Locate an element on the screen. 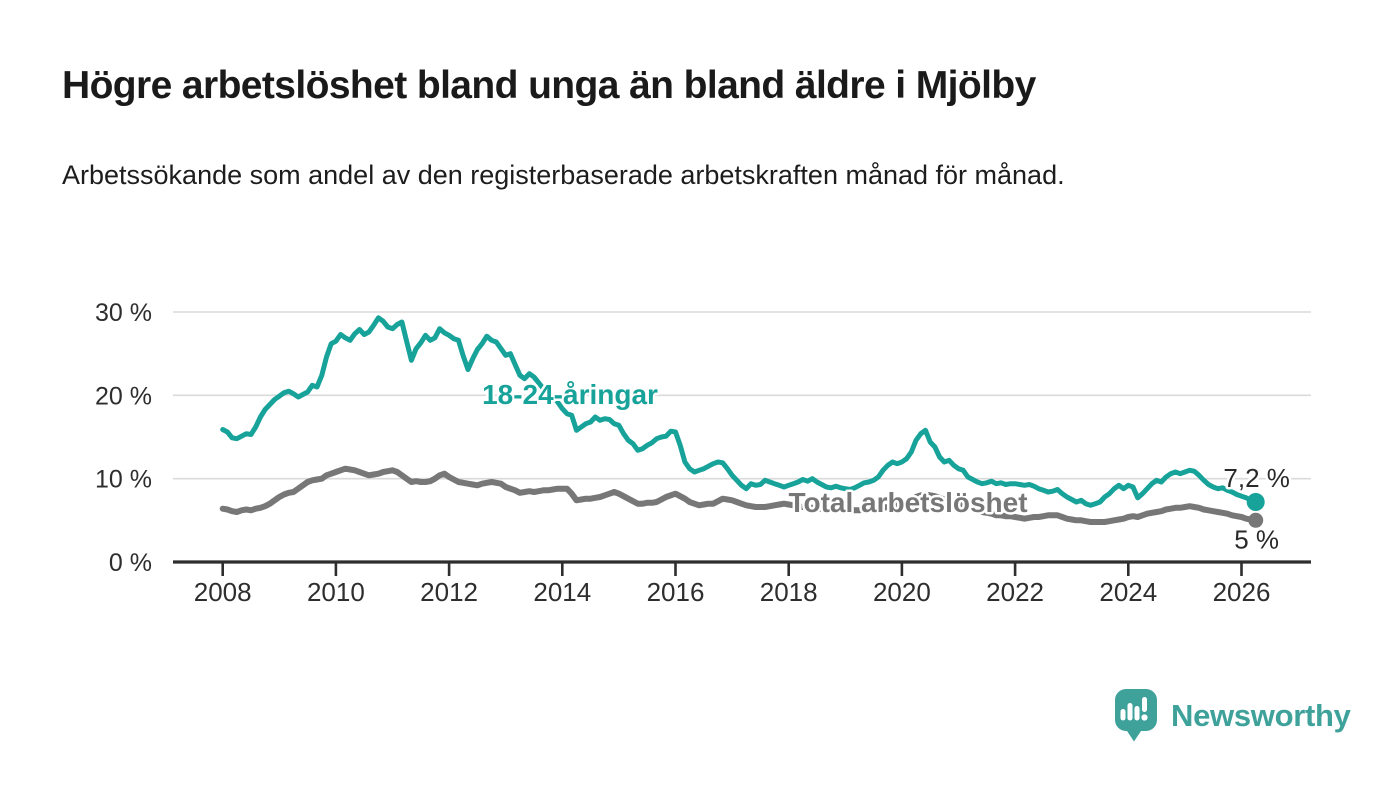 The height and width of the screenshot is (794, 1400). brand-name: Newsworthy is located at coordinates (1261, 715).